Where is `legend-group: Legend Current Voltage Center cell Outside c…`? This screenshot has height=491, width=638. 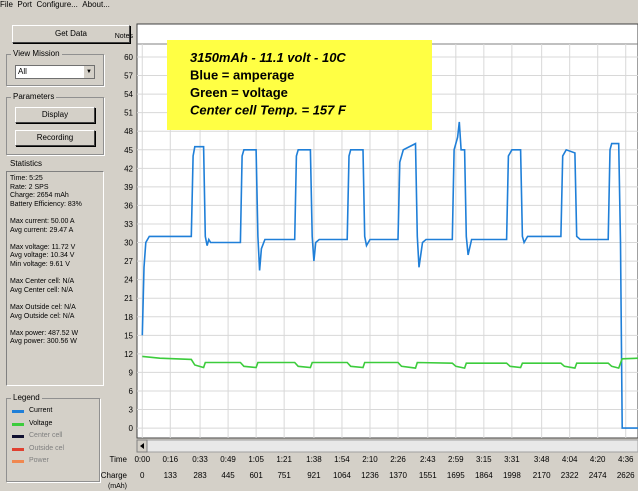 legend-group: Legend Current Voltage Center cell Outside c… is located at coordinates (53, 437).